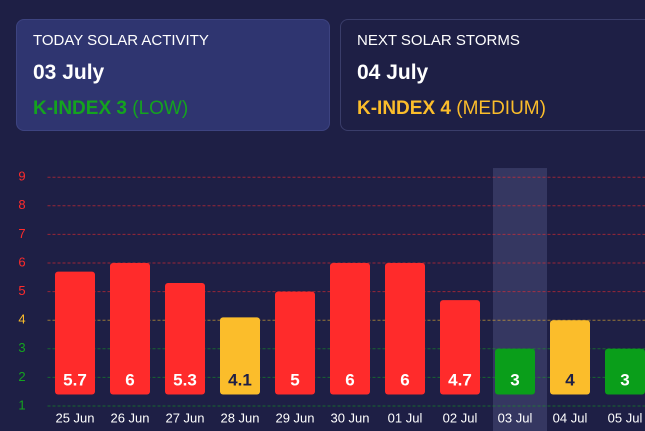 The height and width of the screenshot is (431, 645). I want to click on bar-value-label: 4.1, so click(240, 379).